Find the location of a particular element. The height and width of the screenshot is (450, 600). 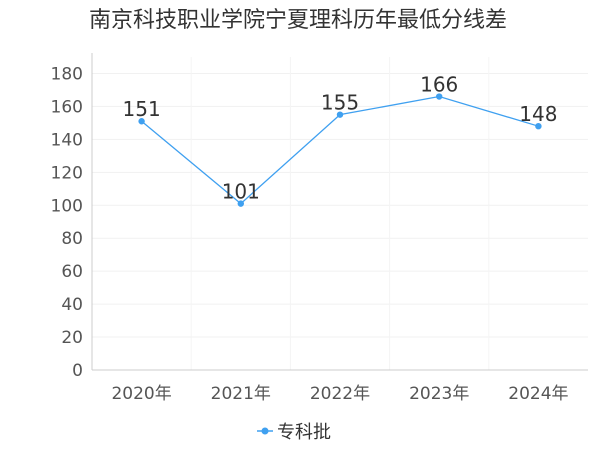

y-tick-label: 40 is located at coordinates (72, 305).